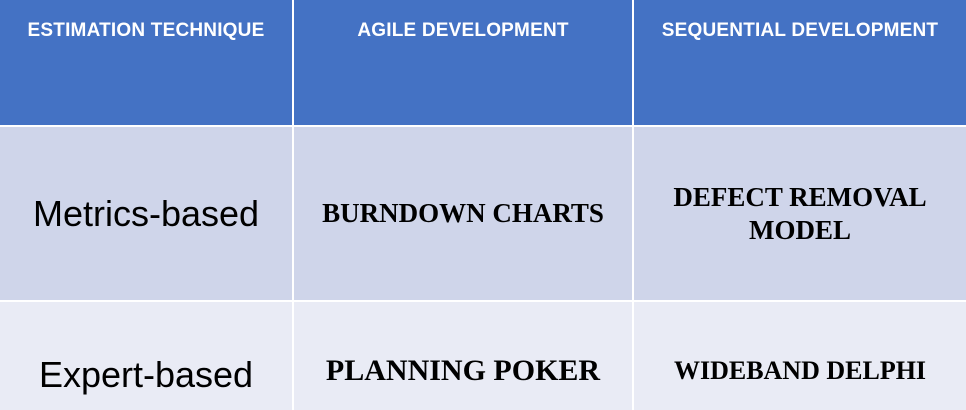  What do you see at coordinates (146, 374) in the screenshot?
I see `row-label: Expert-based` at bounding box center [146, 374].